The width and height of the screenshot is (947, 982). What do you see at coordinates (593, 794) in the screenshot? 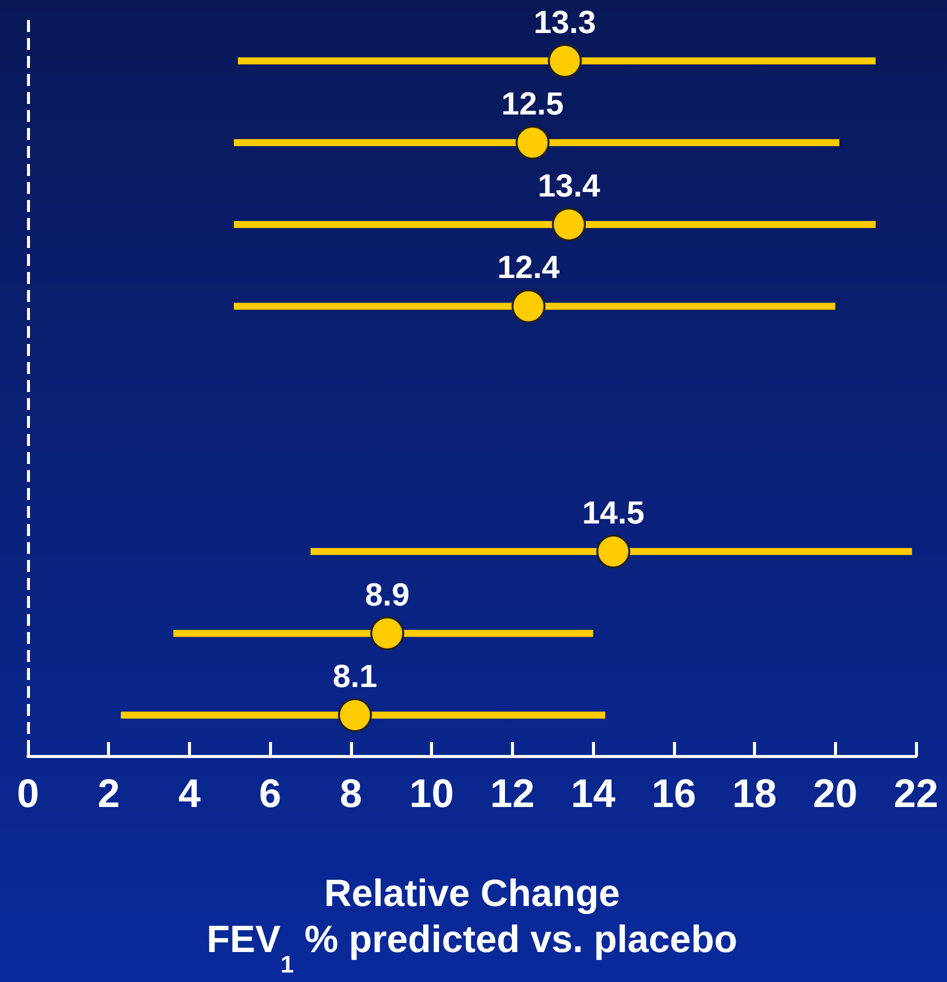
I see `x-tick-label: 14` at bounding box center [593, 794].